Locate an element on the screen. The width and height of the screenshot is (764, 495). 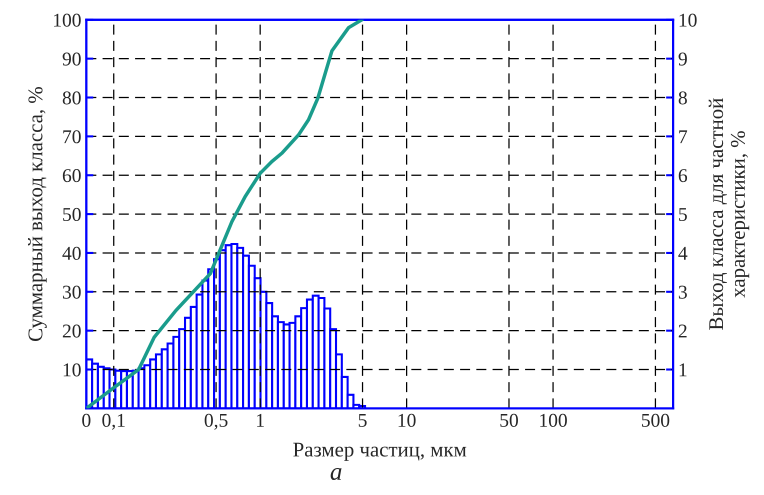
x-axis-title: Размер частиц, мкм is located at coordinates (379, 451).